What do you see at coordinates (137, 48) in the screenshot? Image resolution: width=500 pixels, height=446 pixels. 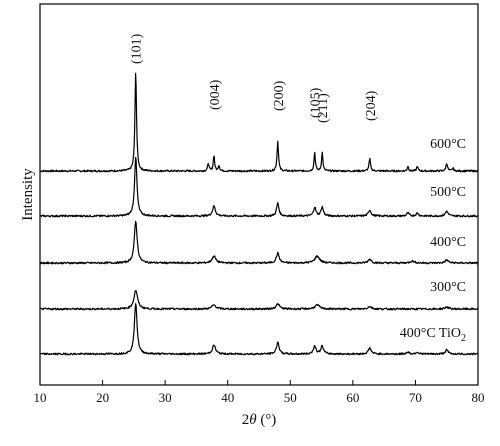 I see `peak-label: (101)` at bounding box center [137, 48].